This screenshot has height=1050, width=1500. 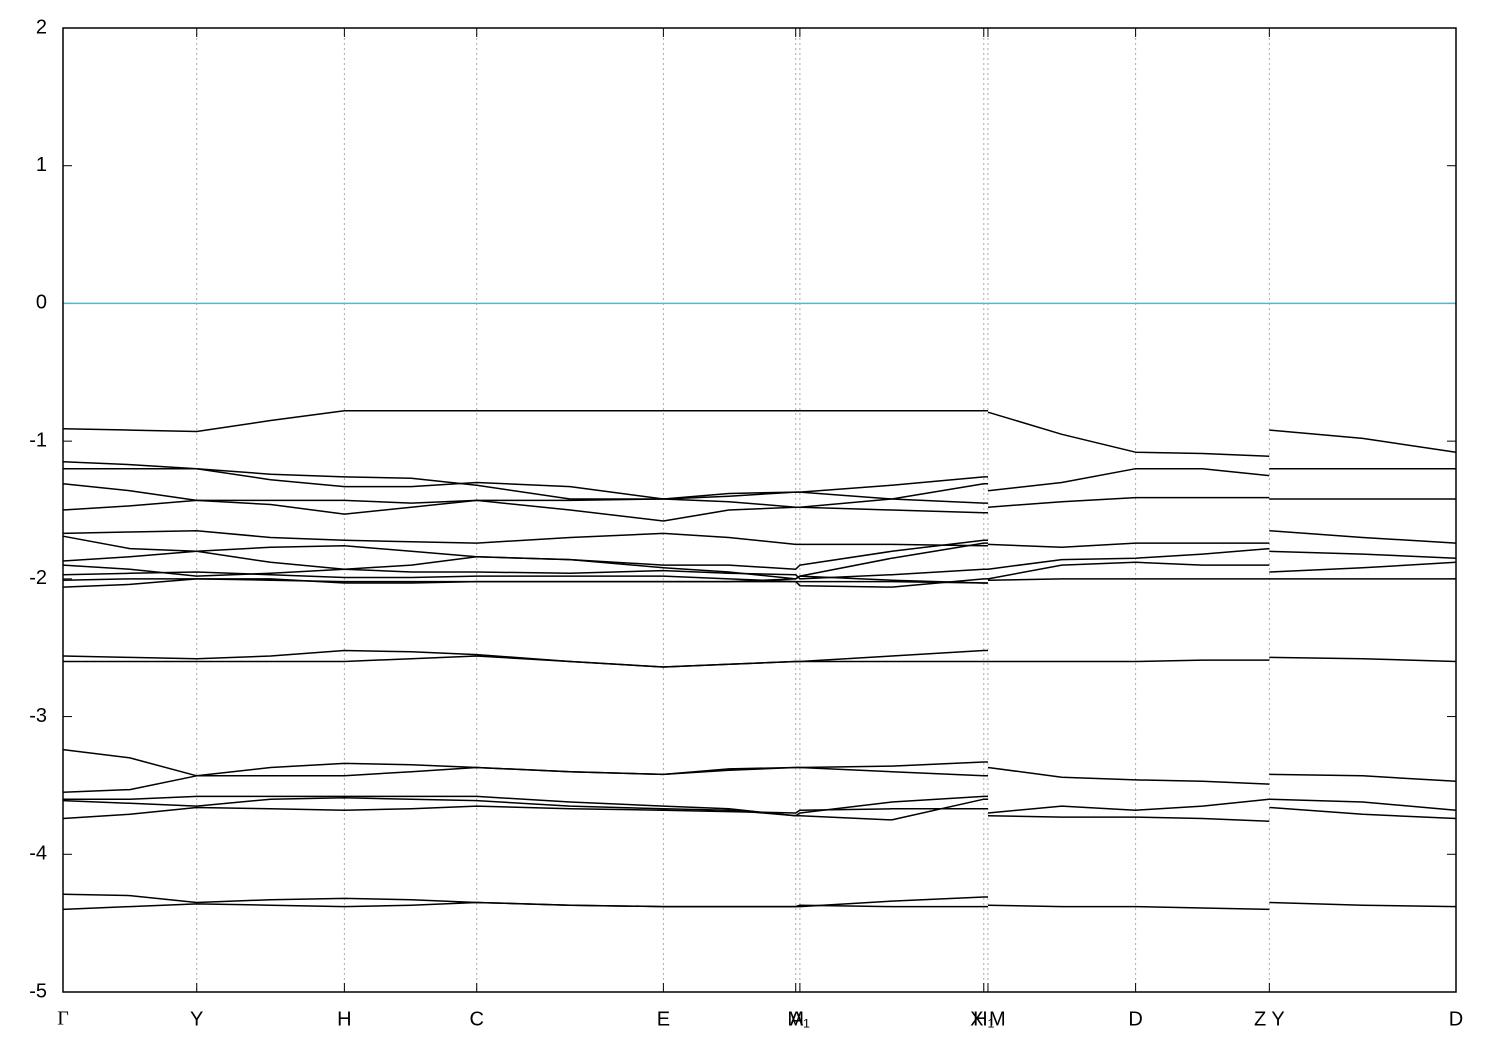 I want to click on x-tick-label: Γ, so click(x=63, y=1019).